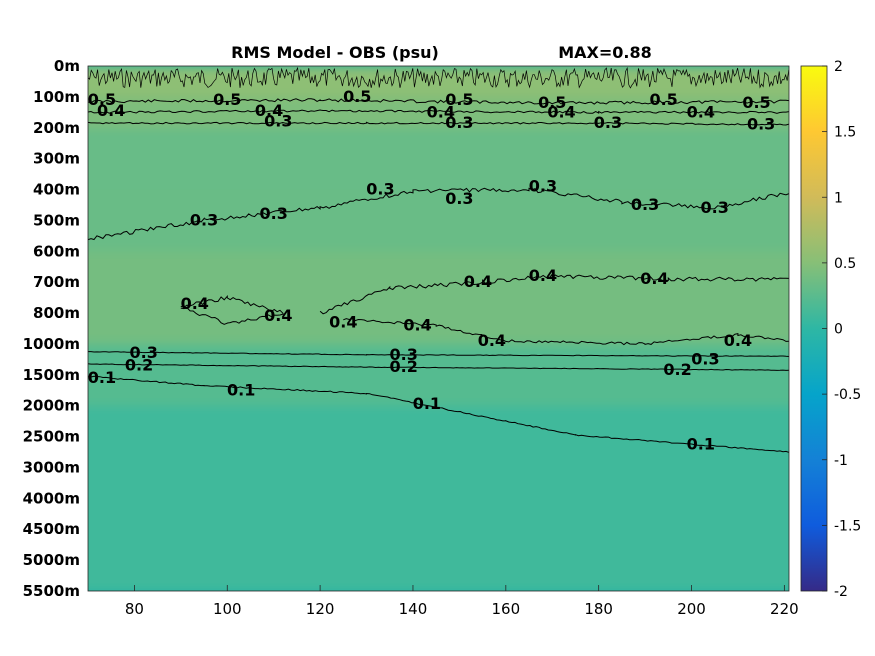 The image size is (875, 656). Describe the element at coordinates (56, 313) in the screenshot. I see `y-tick-label: 800m` at that location.